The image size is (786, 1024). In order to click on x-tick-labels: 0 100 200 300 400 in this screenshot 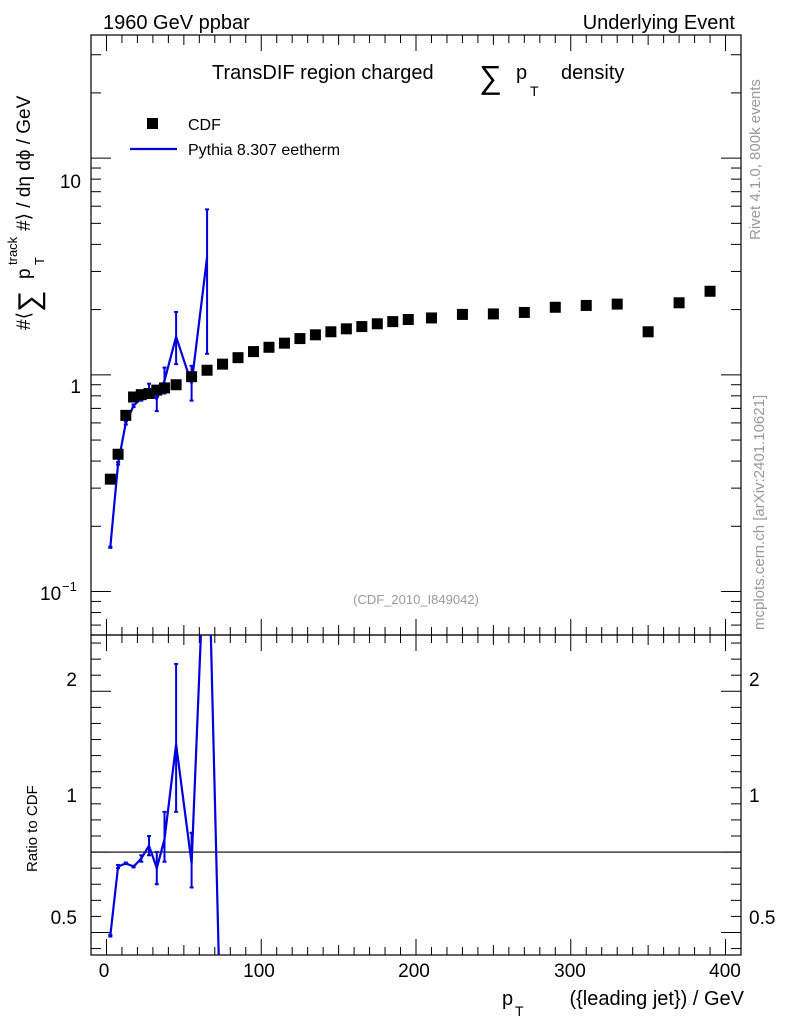, I will do `click(420, 971)`.